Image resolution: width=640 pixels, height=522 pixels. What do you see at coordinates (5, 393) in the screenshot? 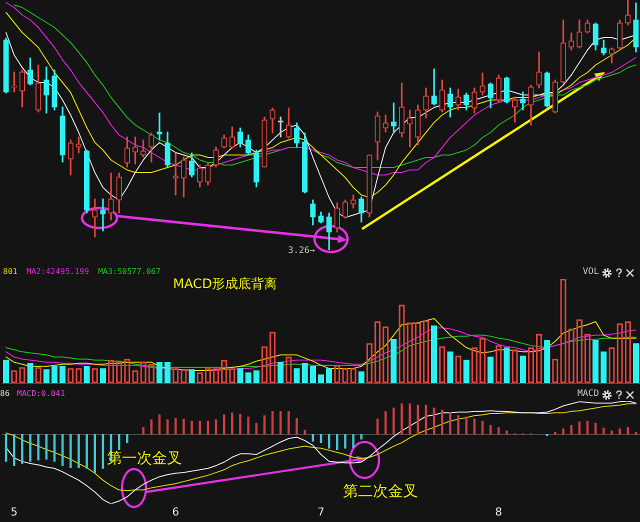
I see `text: 86` at bounding box center [5, 393].